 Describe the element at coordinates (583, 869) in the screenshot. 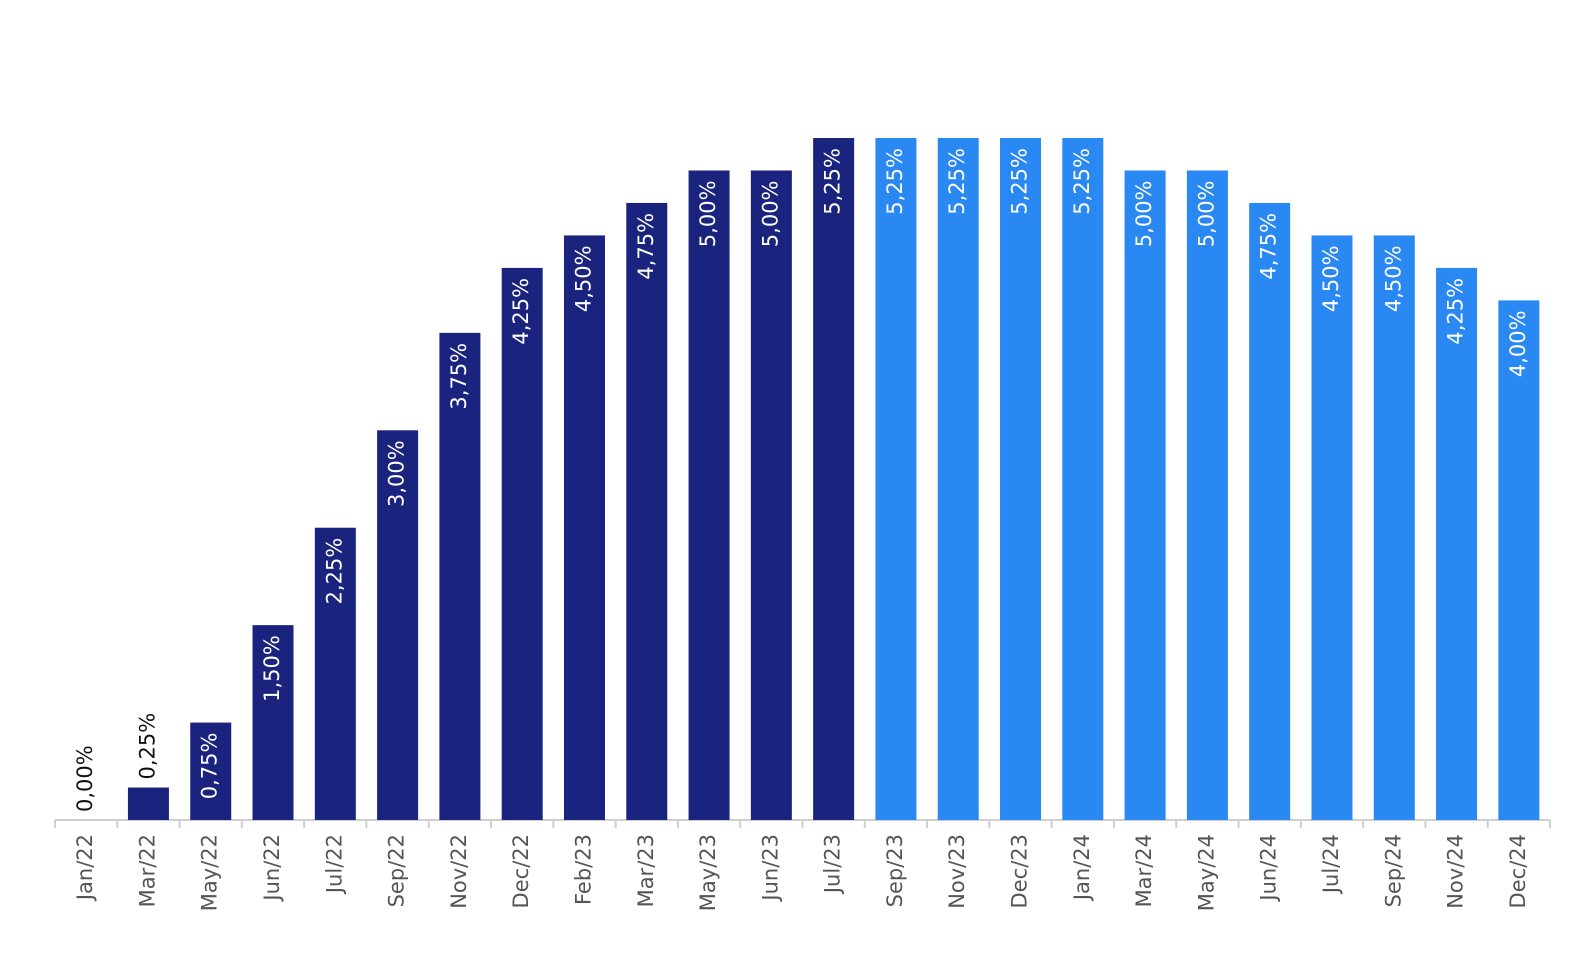

I see `x-tick-label: Feb/23` at that location.